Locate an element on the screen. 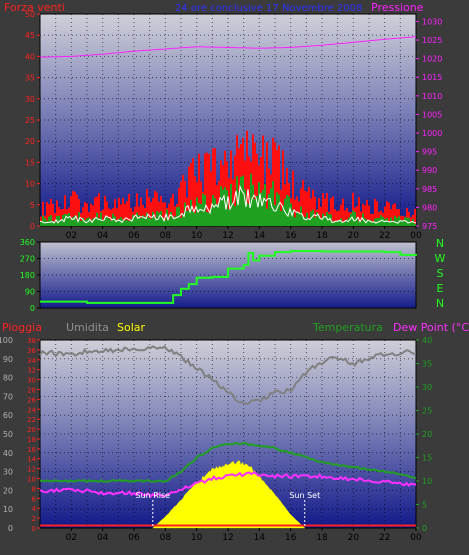  wind-axis-tick-label: 25 is located at coordinates (30, 120).